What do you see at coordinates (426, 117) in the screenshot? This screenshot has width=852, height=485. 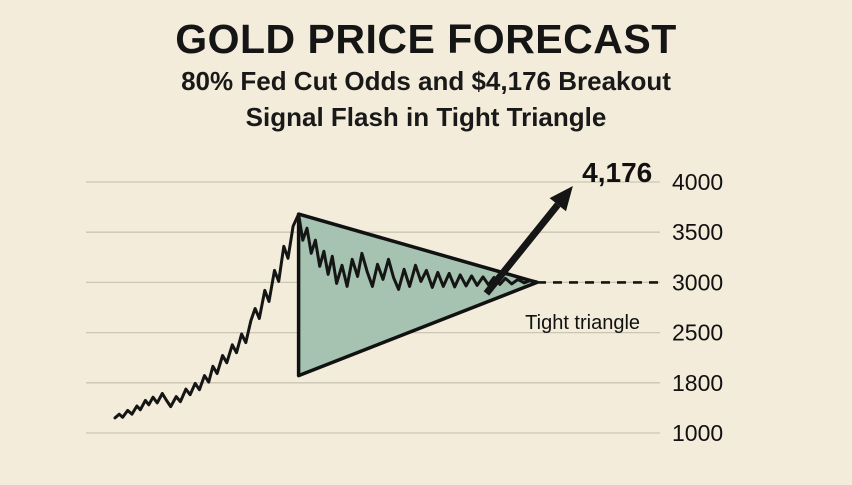 I see `subtitle-line-2: Signal Flash in Tight Triangle` at bounding box center [426, 117].